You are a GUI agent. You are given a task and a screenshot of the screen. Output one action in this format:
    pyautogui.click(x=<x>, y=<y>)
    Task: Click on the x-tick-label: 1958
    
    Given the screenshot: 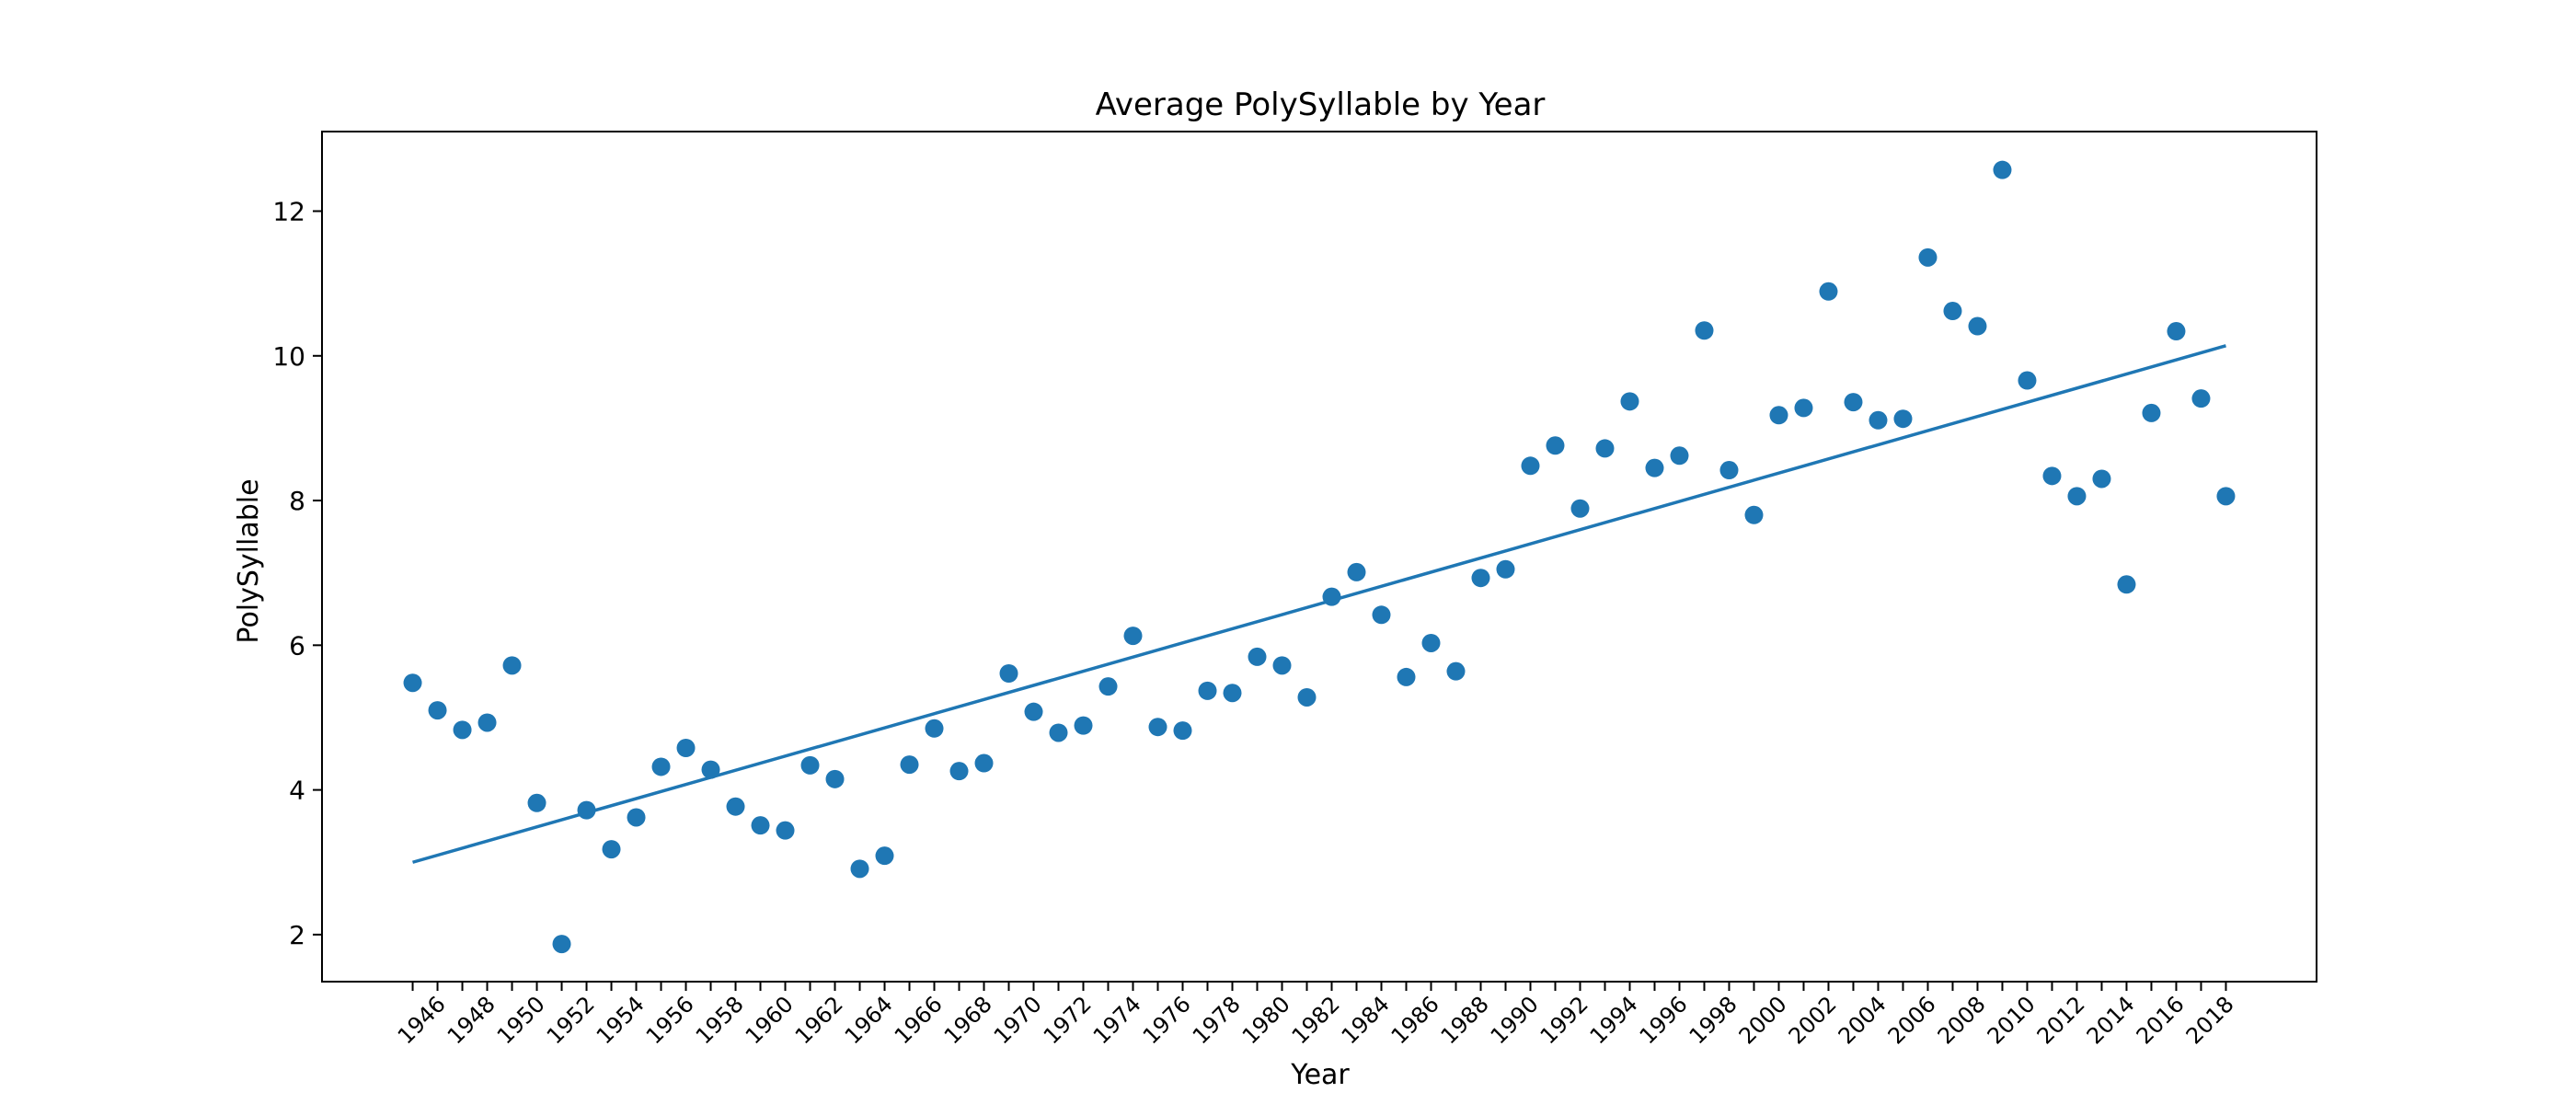 What is the action you would take?
    pyautogui.click(x=720, y=1020)
    